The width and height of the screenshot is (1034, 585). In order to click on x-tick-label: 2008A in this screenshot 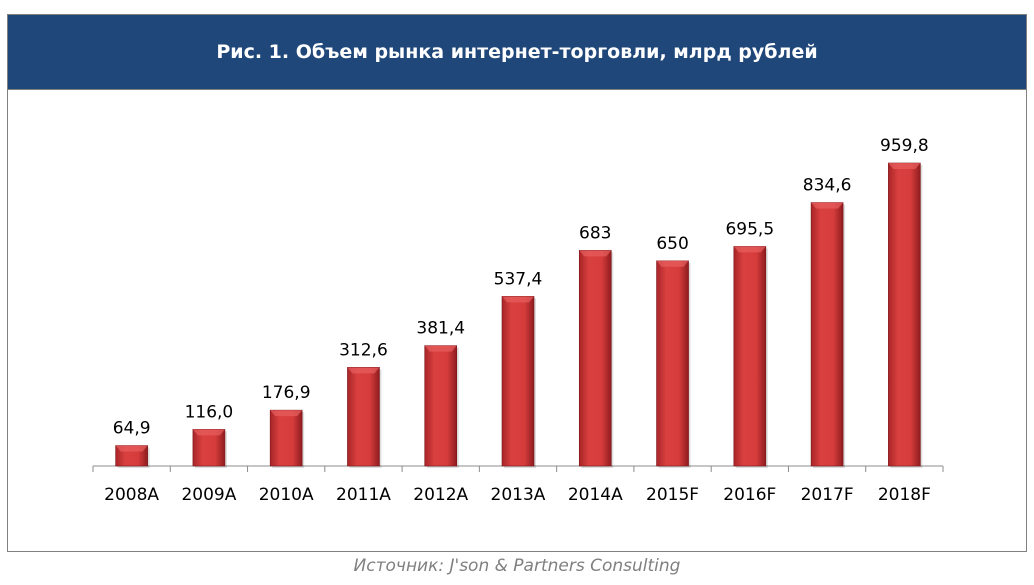, I will do `click(131, 495)`.